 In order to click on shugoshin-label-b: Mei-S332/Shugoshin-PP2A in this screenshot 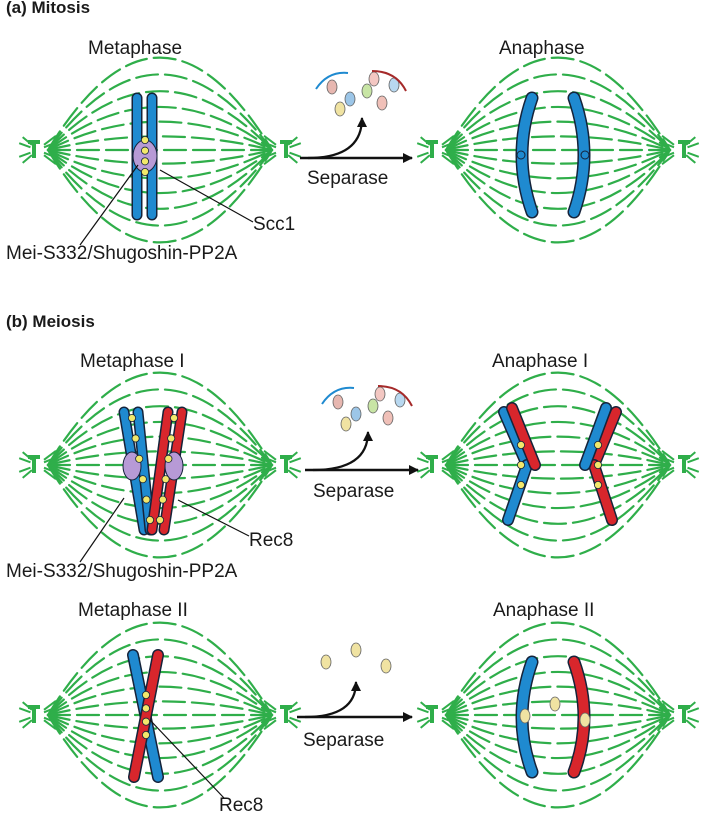, I will do `click(122, 571)`.